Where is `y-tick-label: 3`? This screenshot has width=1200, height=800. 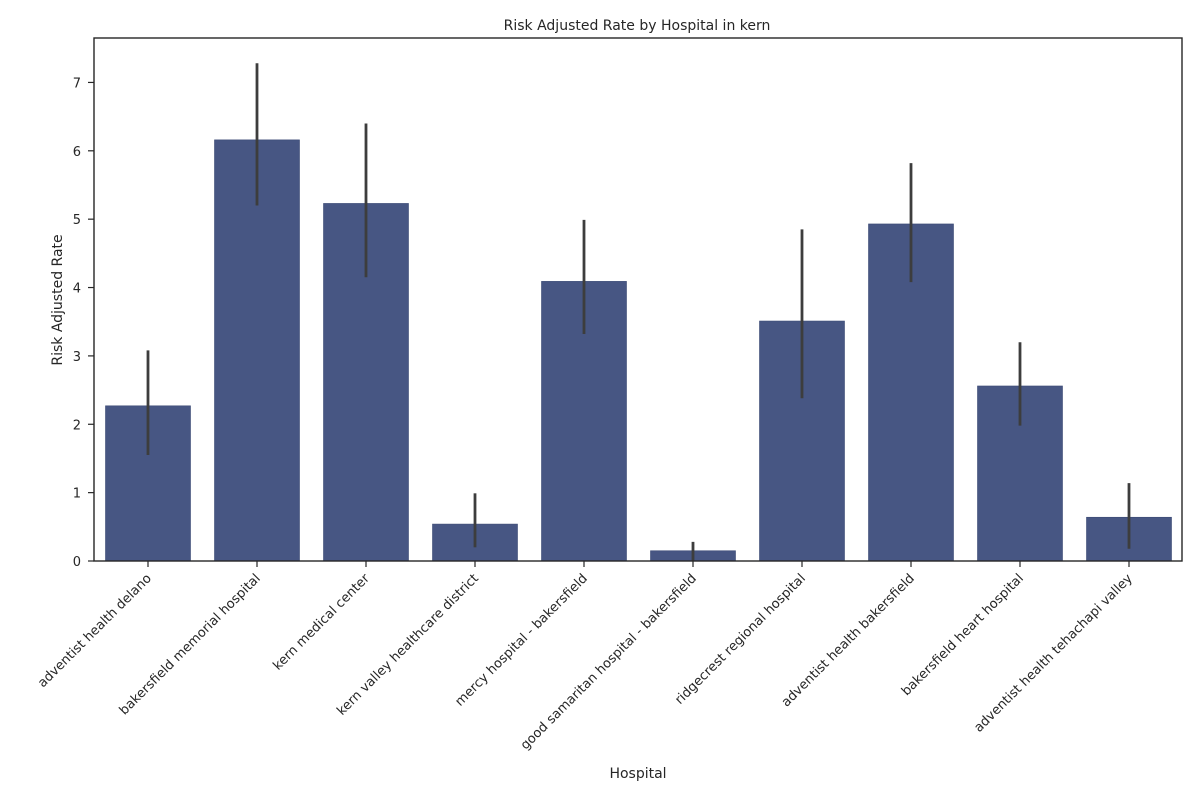
y-tick-label: 3 is located at coordinates (77, 357).